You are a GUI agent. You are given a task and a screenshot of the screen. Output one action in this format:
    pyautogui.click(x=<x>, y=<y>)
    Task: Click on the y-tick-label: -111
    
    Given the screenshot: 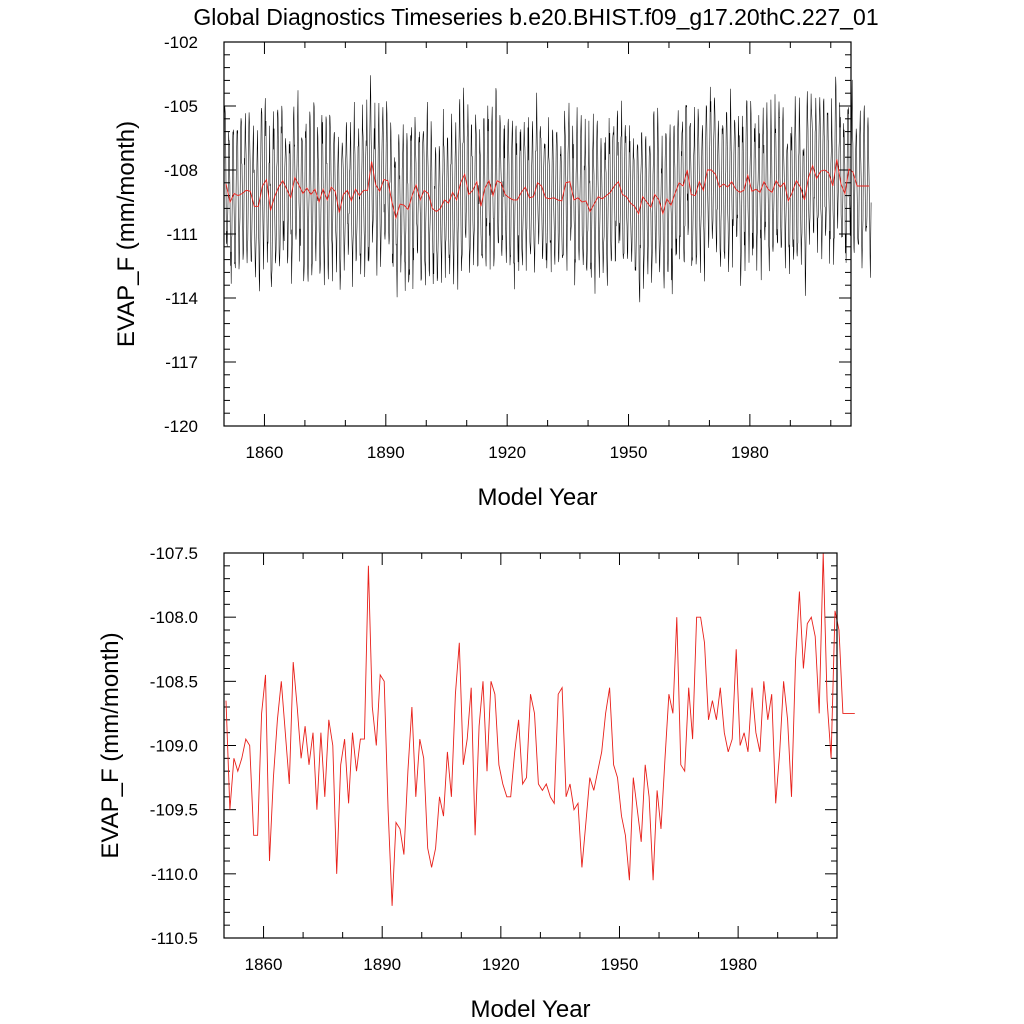 What is the action you would take?
    pyautogui.click(x=182, y=234)
    